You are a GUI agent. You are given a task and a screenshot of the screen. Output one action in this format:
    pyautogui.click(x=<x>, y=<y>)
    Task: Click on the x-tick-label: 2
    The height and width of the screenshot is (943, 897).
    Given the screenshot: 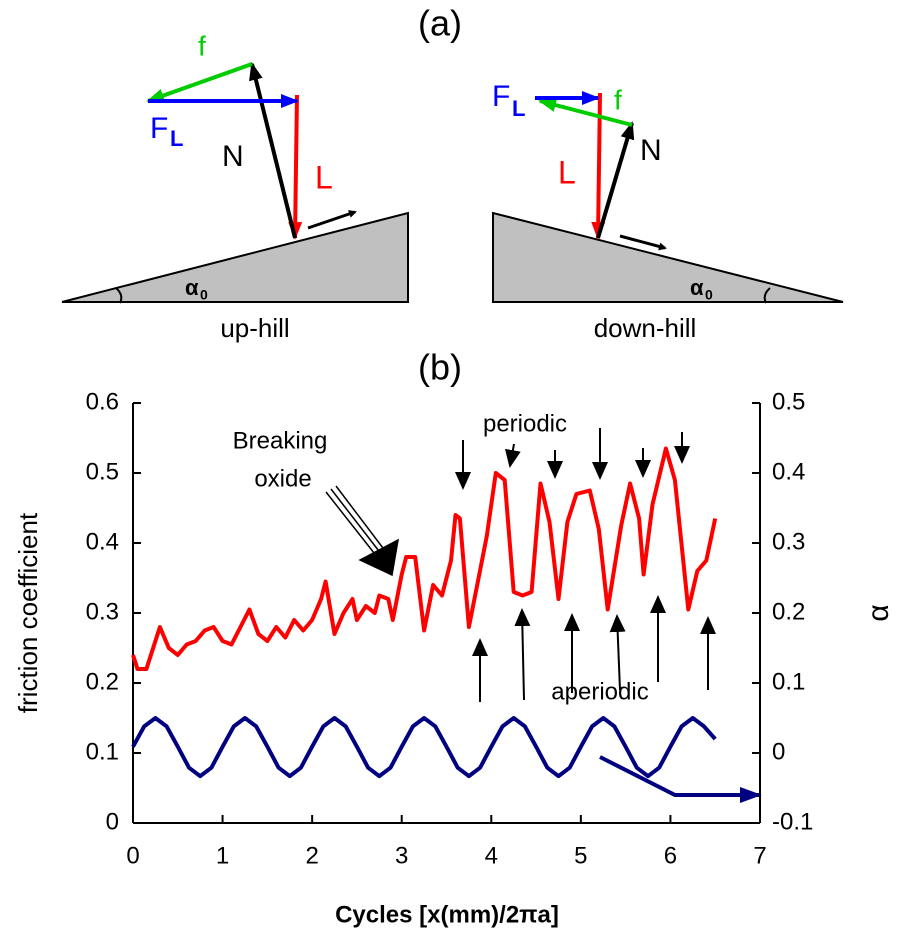 What is the action you would take?
    pyautogui.click(x=311, y=855)
    